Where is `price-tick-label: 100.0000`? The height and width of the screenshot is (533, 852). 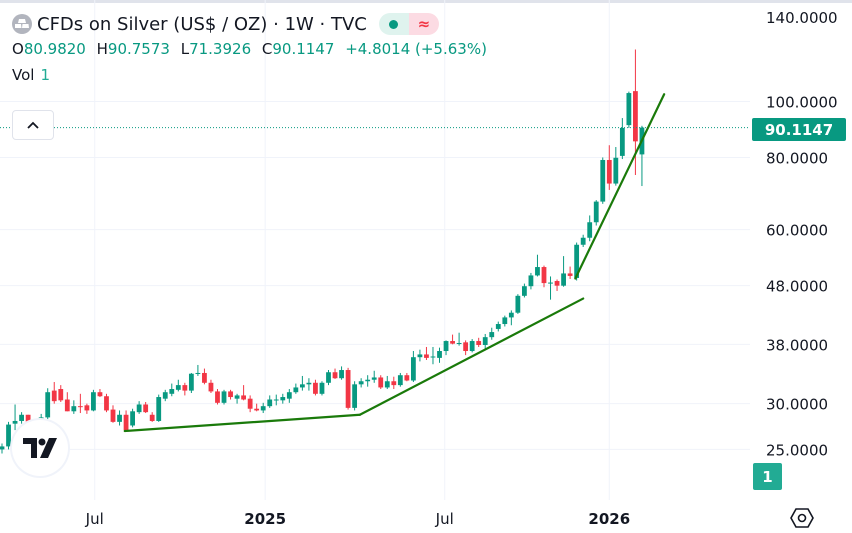
price-tick-label: 100.0000 is located at coordinates (802, 102).